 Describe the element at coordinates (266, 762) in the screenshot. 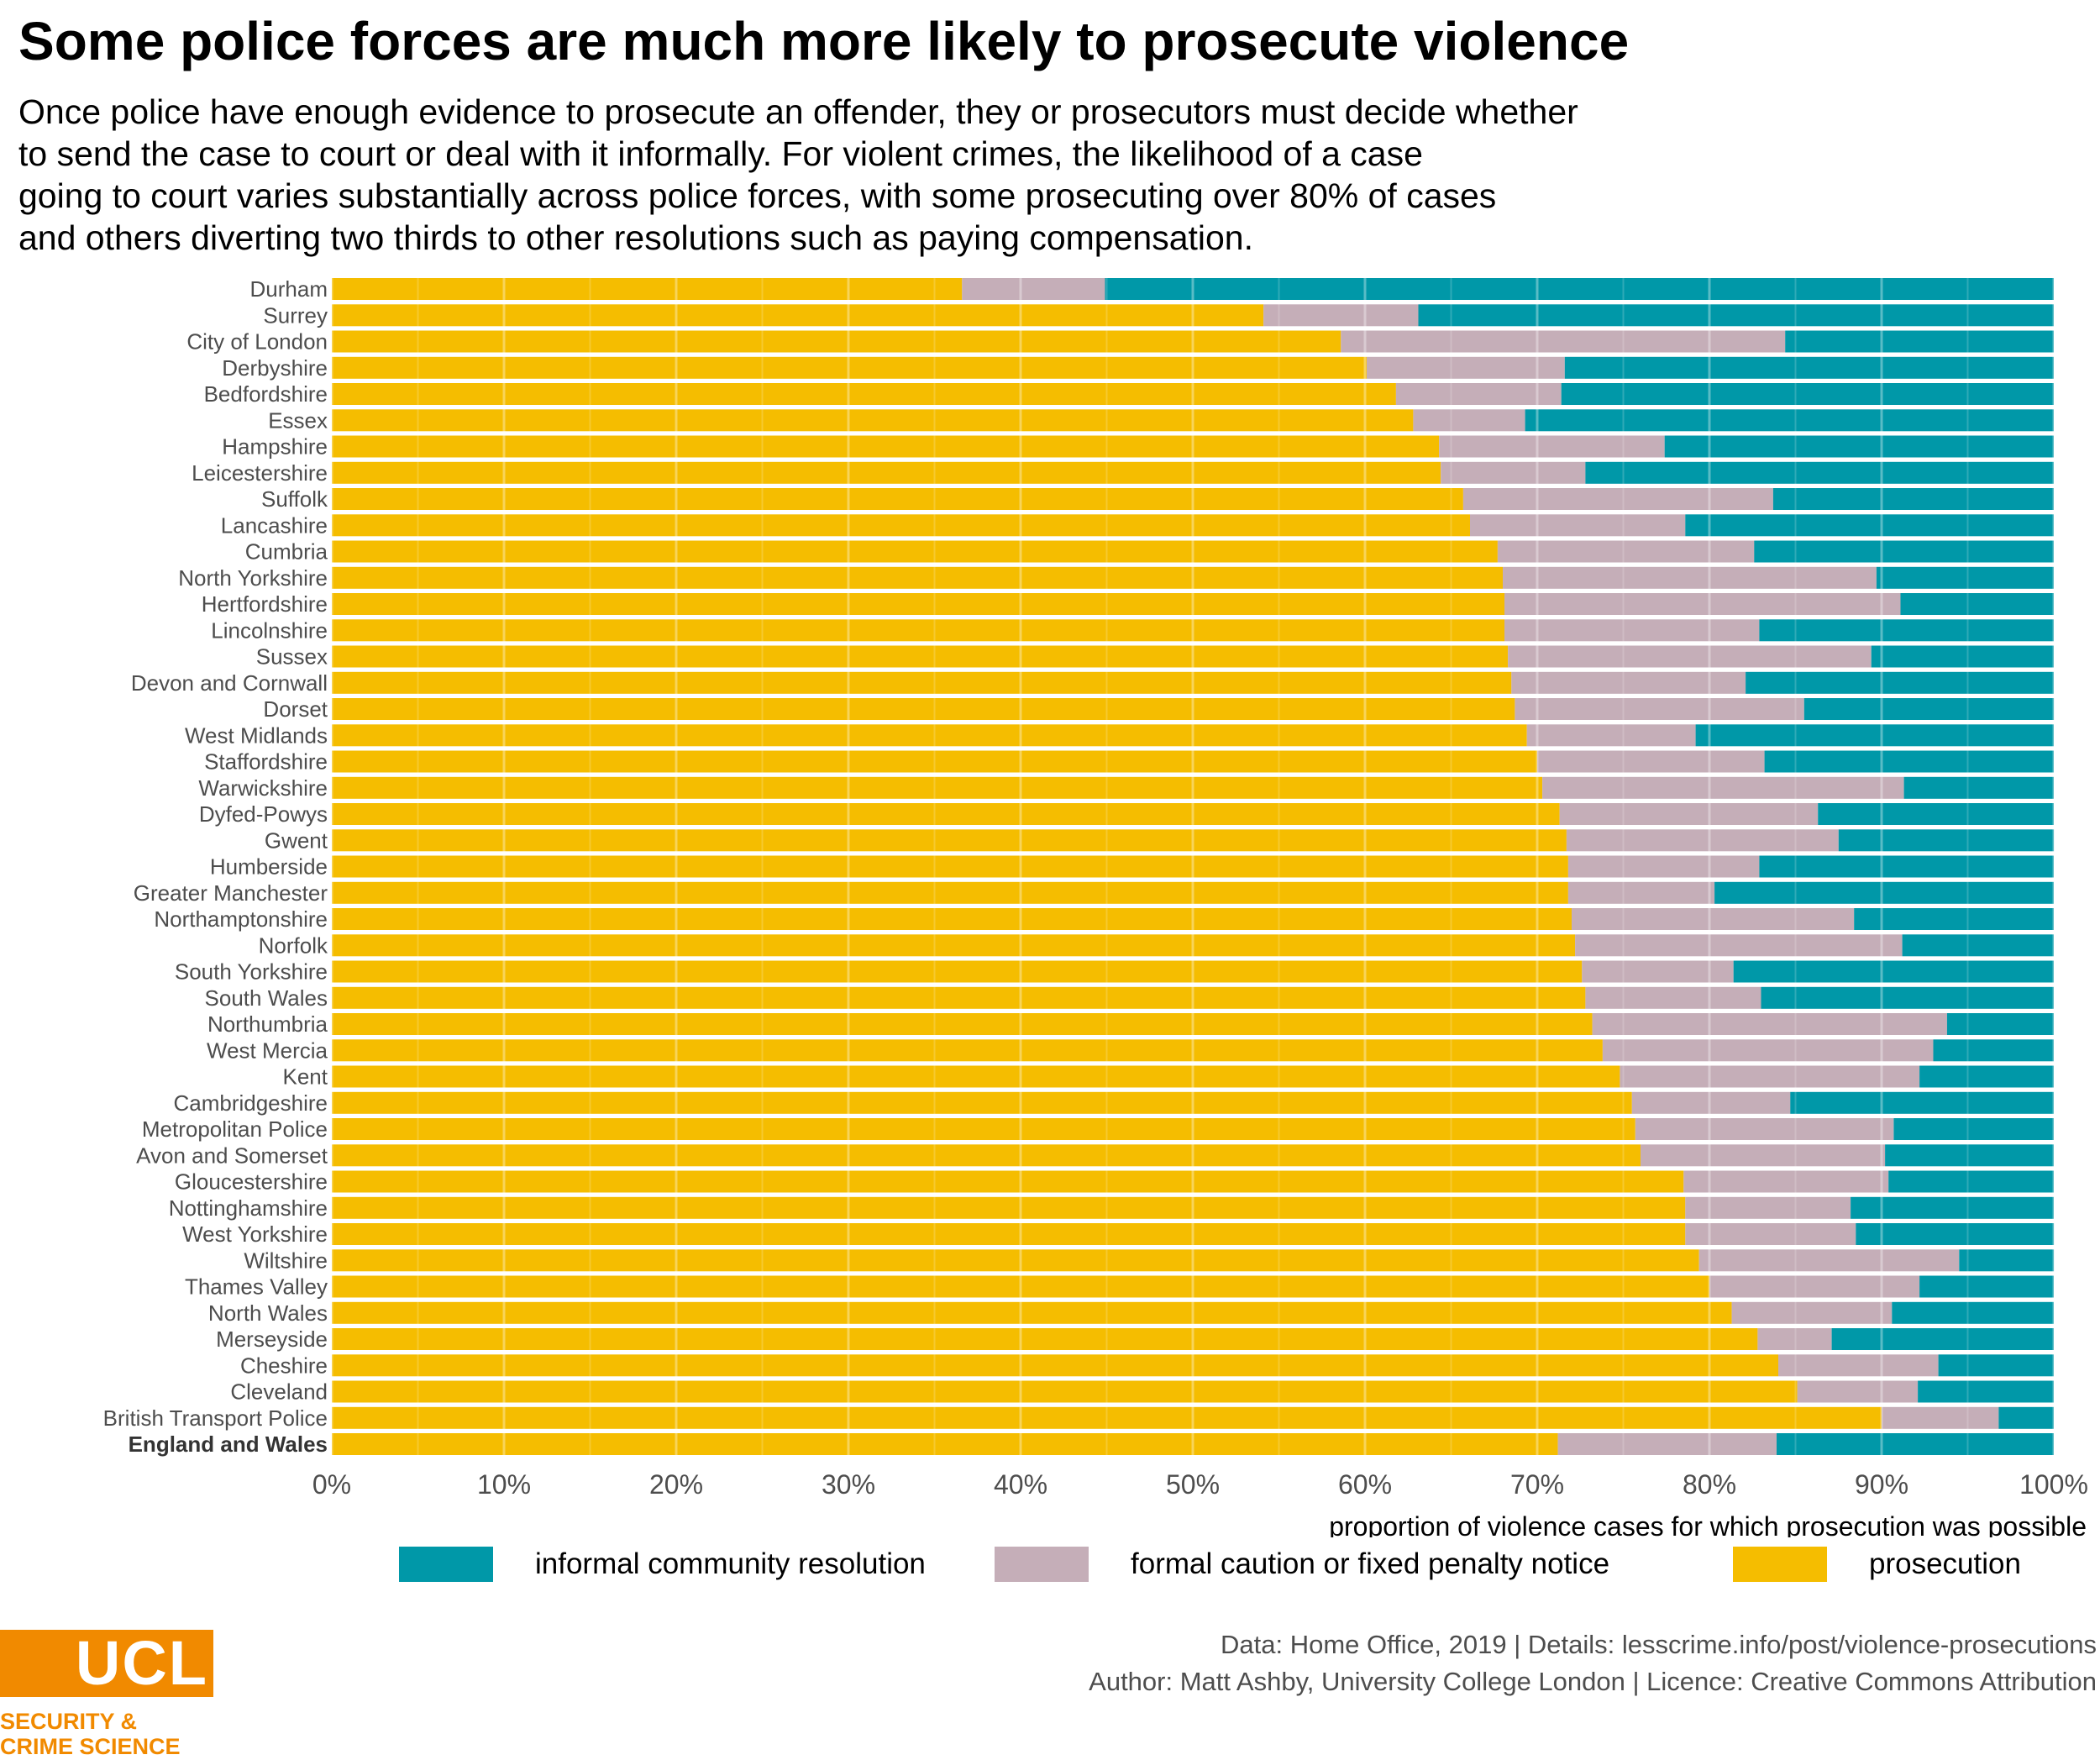

I see `y-axis-label: Staffordshire` at that location.